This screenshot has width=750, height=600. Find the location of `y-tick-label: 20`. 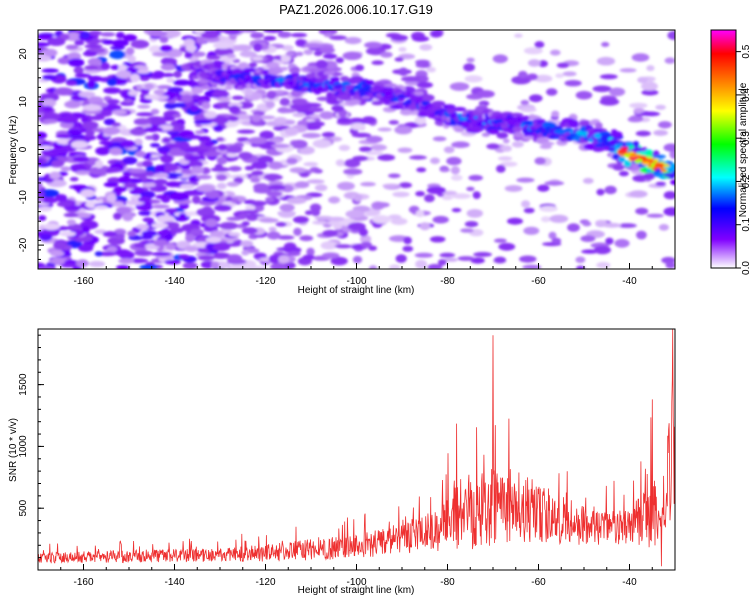

y-tick-label: 20 is located at coordinates (23, 54).